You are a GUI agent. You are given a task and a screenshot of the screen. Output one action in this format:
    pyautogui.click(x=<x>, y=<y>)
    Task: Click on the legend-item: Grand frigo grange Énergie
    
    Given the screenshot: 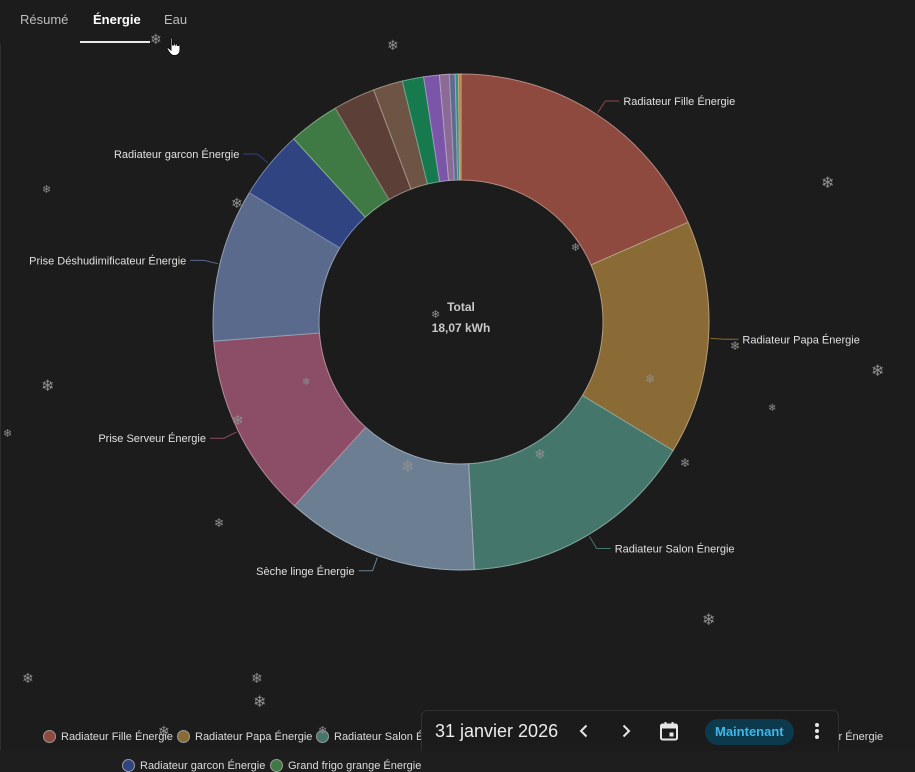 What is the action you would take?
    pyautogui.click(x=345, y=765)
    